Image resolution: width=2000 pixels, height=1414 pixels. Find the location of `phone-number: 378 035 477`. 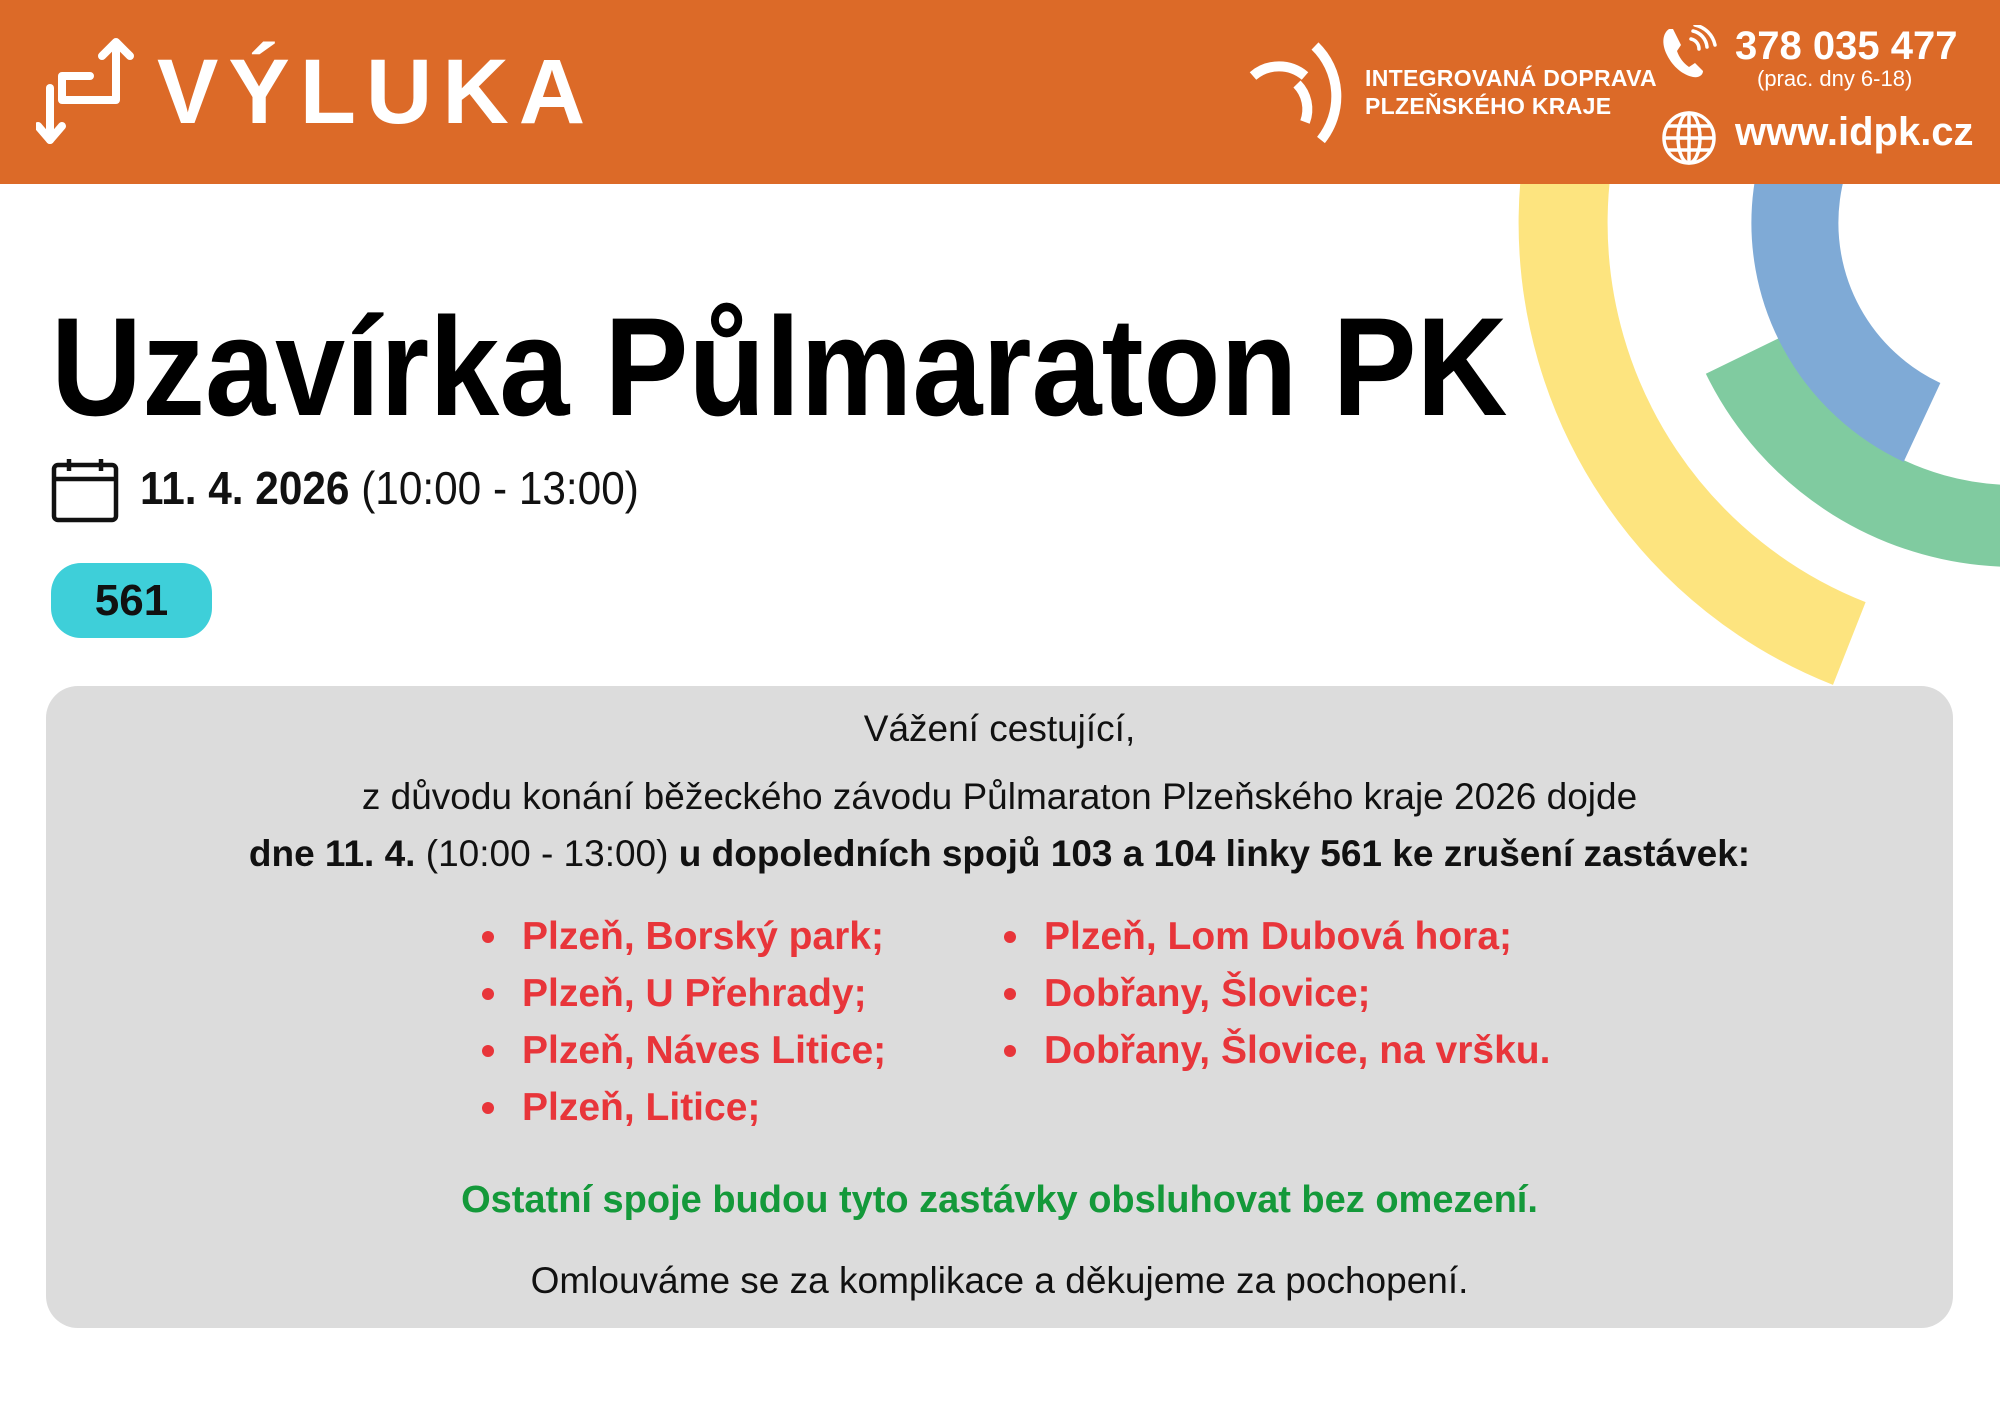

phone-number: 378 035 477 is located at coordinates (1846, 46).